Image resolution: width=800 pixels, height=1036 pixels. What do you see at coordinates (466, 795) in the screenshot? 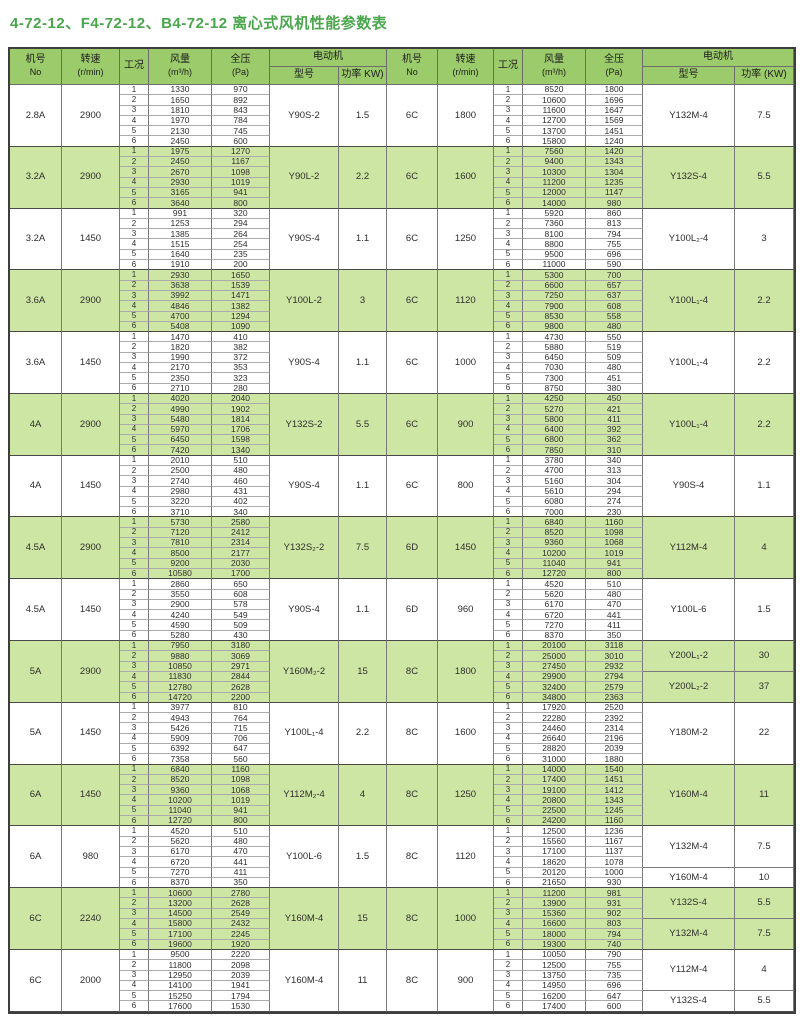
I see `speed-cell: 1250` at bounding box center [466, 795].